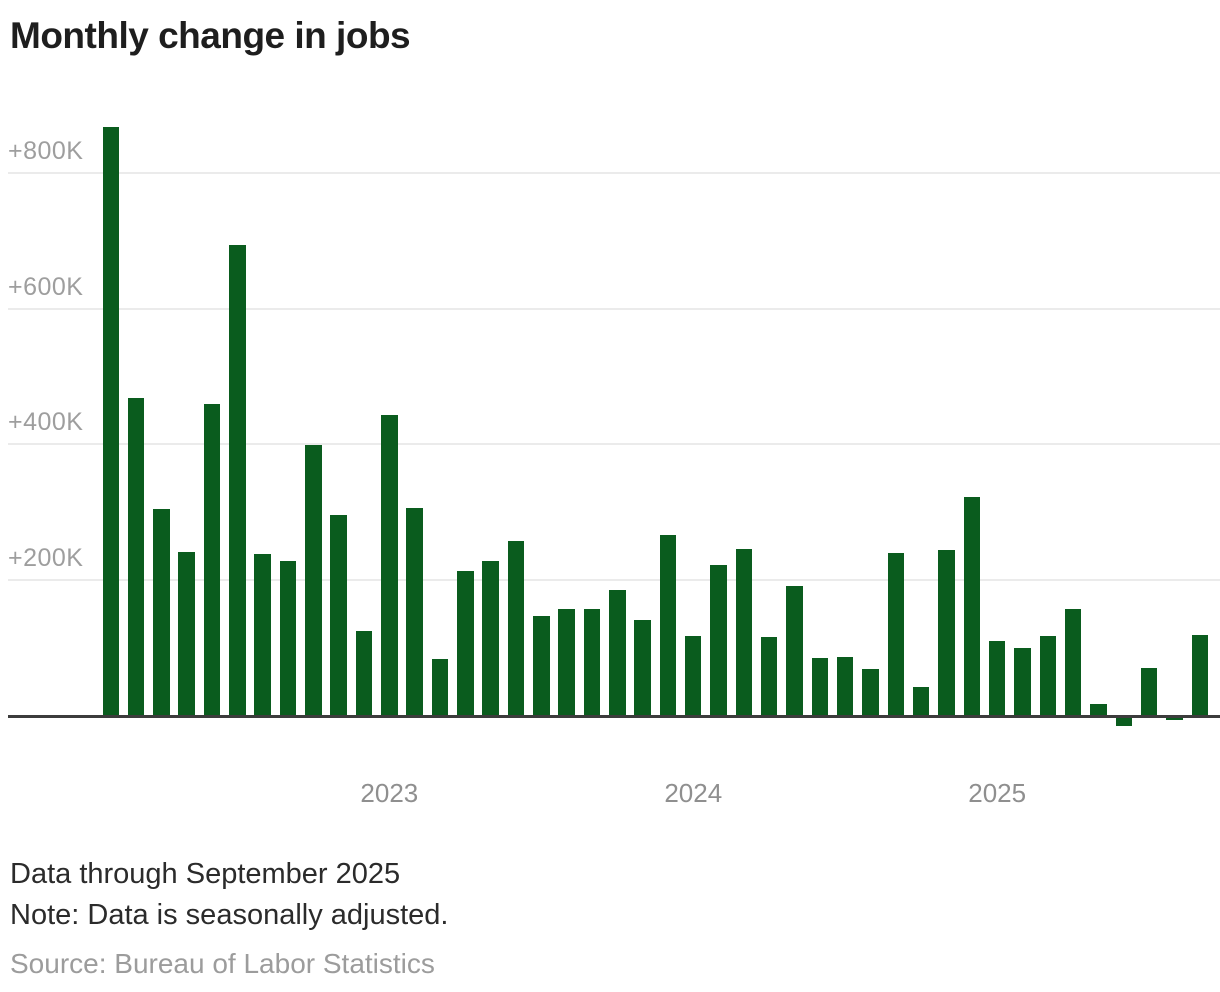 Image resolution: width=1220 pixels, height=992 pixels. I want to click on footer-data-through: Data through September 2025, so click(205, 874).